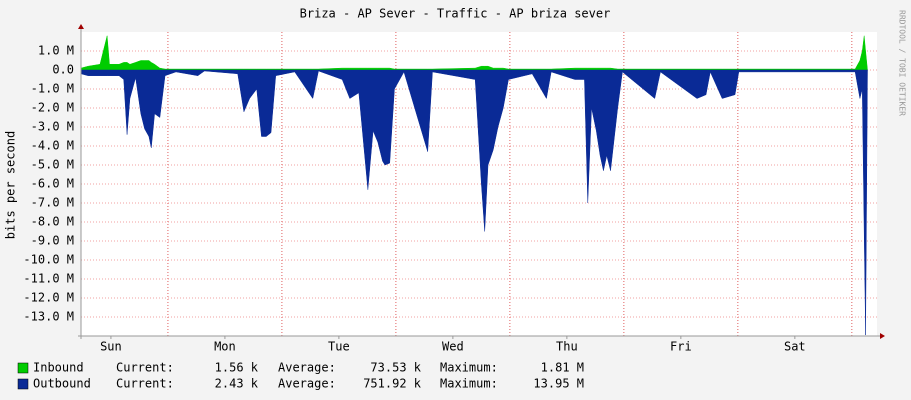 The image size is (911, 400). Describe the element at coordinates (11, 185) in the screenshot. I see `y-axis-label: bits per second` at that location.